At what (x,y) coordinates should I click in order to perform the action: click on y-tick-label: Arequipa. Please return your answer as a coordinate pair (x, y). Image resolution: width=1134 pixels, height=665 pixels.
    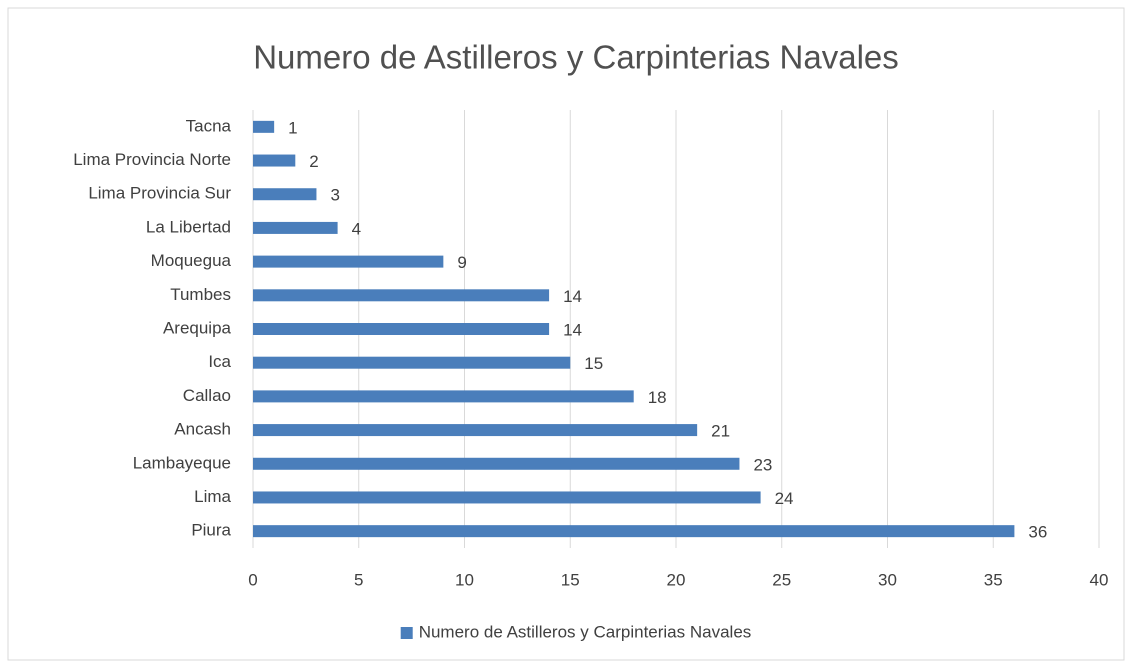
    Looking at the image, I should click on (197, 327).